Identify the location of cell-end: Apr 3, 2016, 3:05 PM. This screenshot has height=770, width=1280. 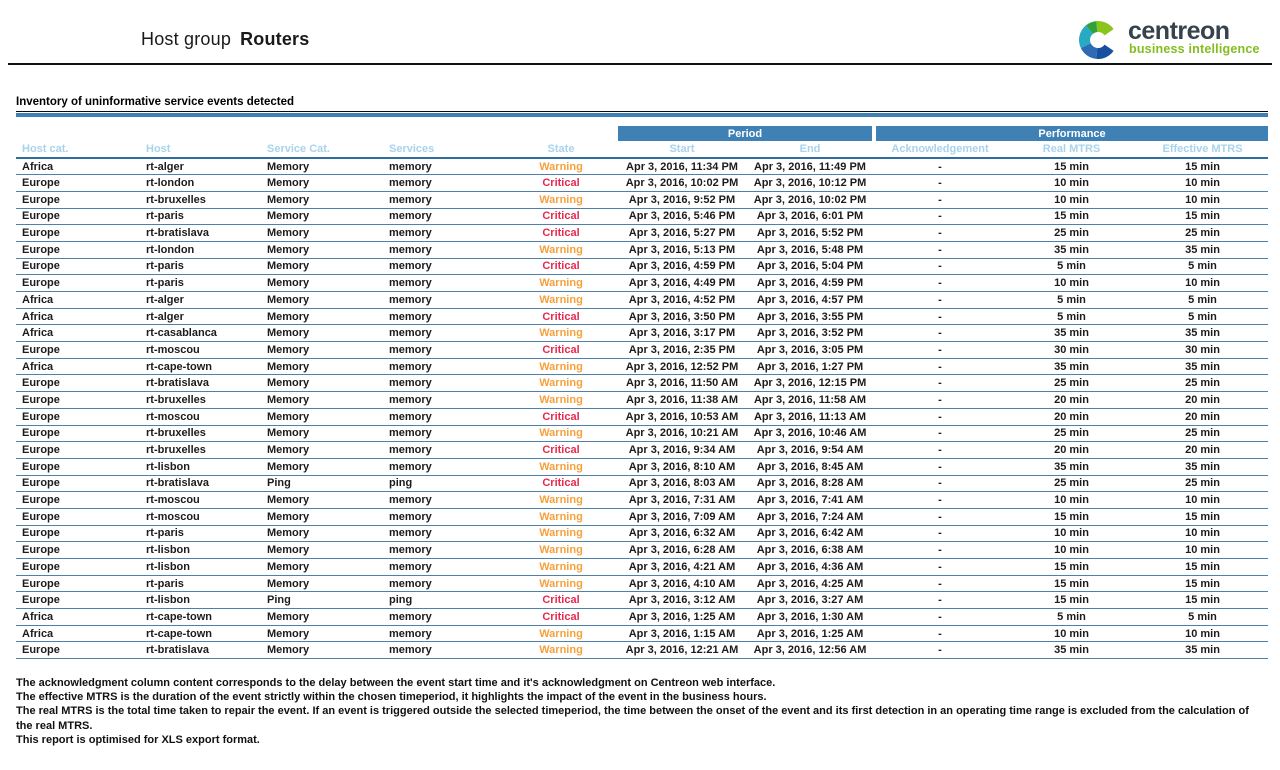
(810, 349).